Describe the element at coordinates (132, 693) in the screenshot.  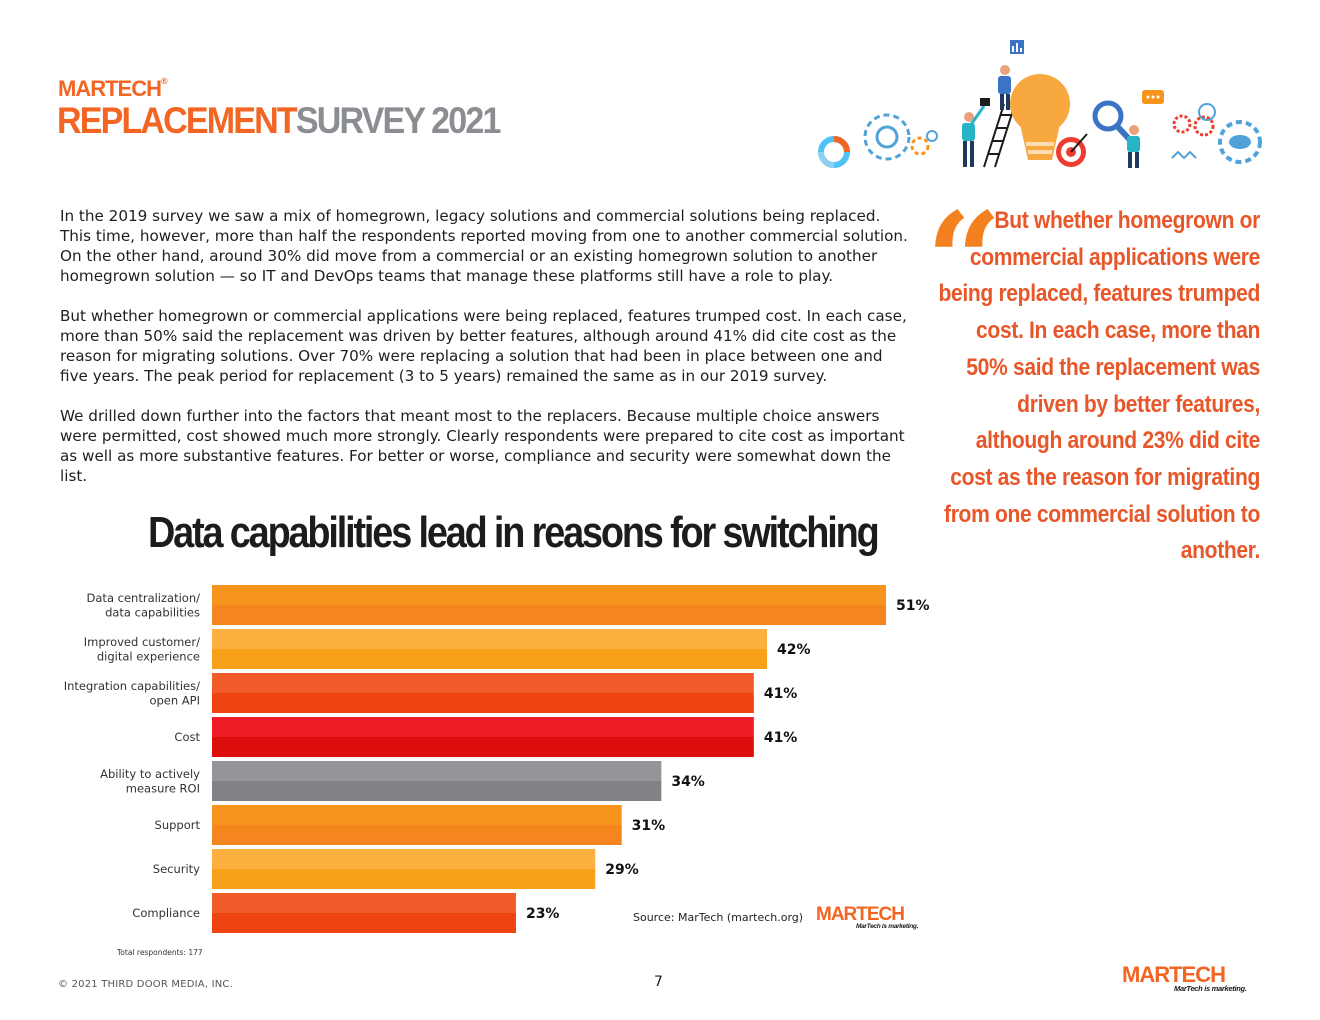
I see `category-label: Integration capabilities/open API` at that location.